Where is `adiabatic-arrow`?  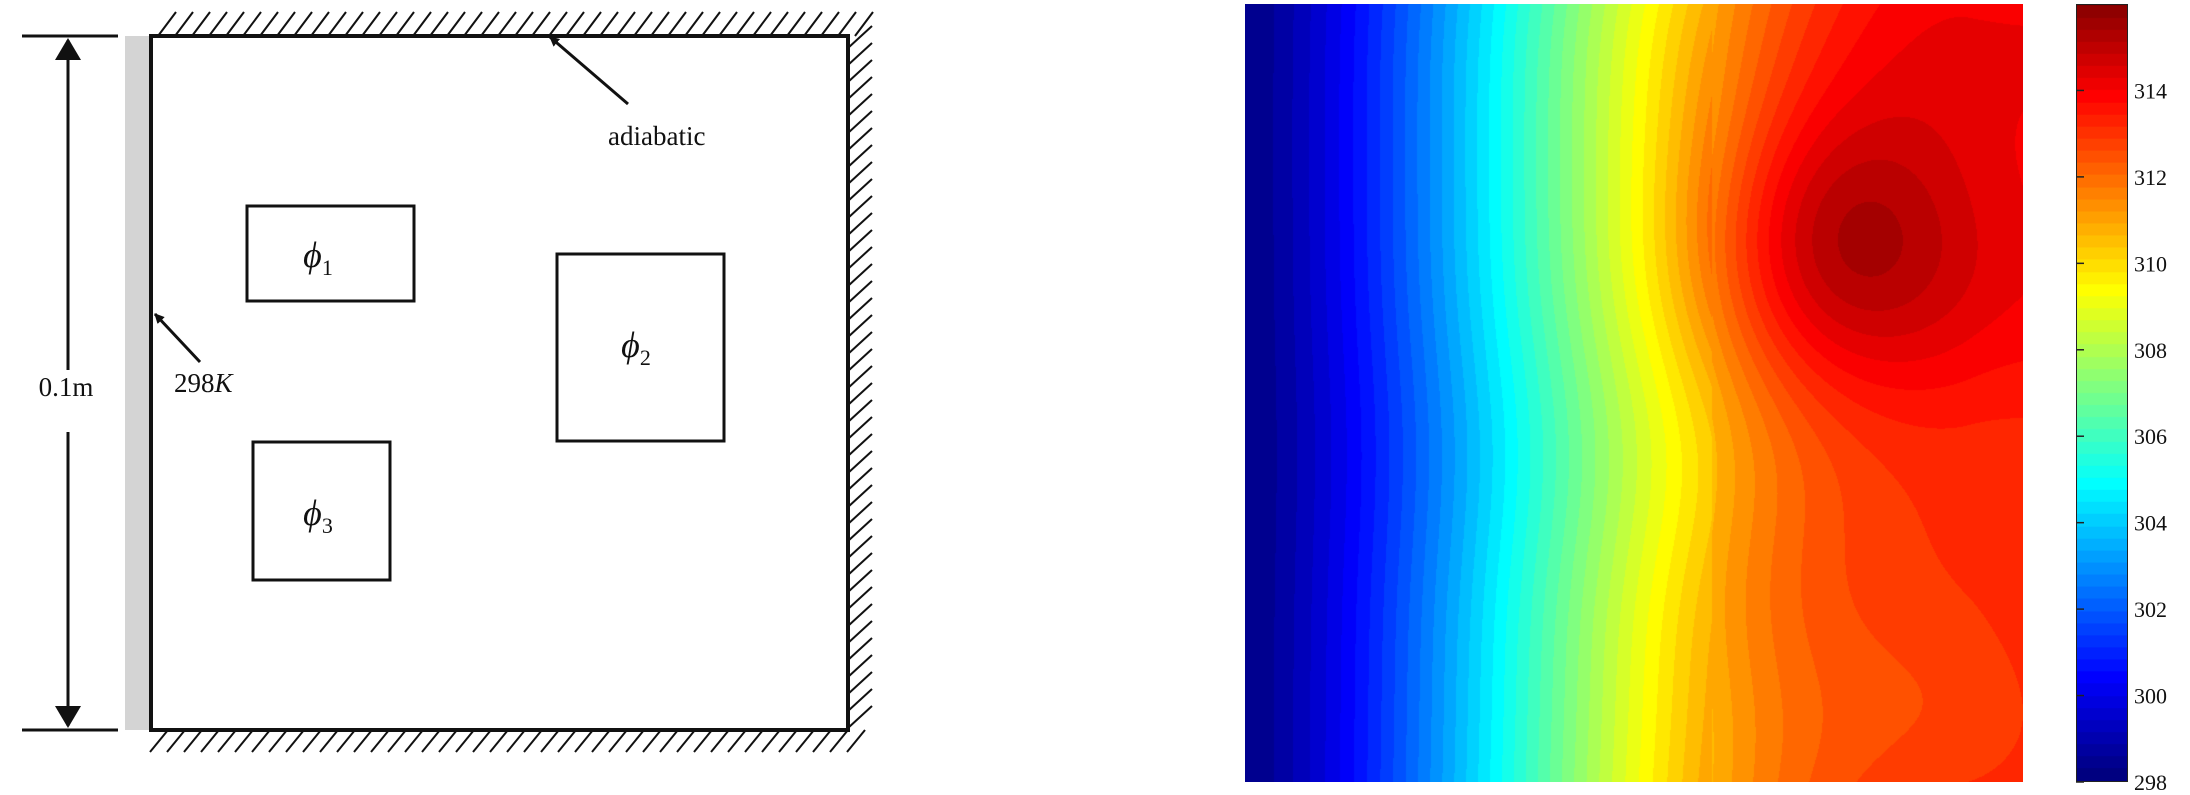
adiabatic-arrow is located at coordinates (589, 70).